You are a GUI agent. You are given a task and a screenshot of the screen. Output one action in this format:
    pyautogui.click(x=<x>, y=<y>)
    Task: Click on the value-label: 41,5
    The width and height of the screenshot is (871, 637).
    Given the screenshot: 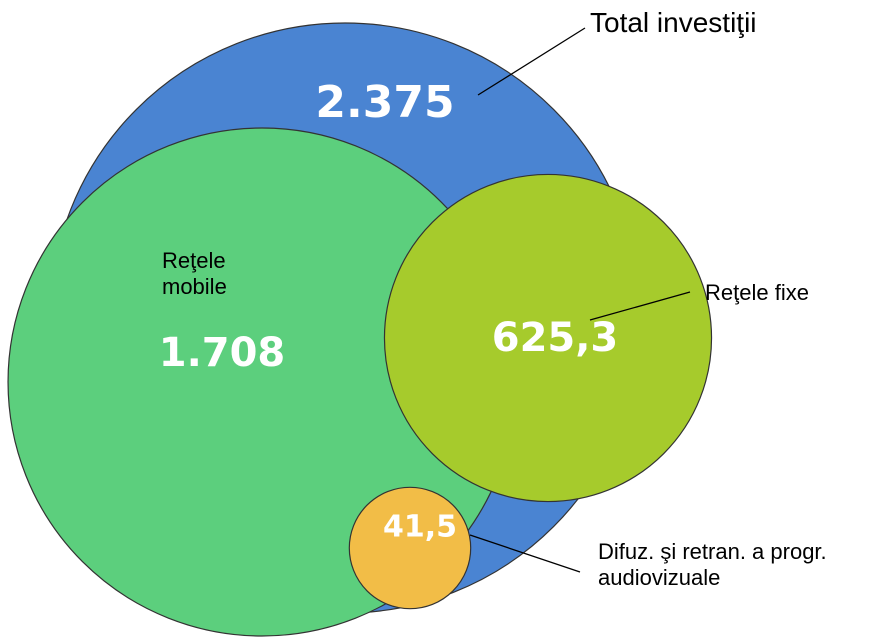 What is the action you would take?
    pyautogui.click(x=420, y=527)
    